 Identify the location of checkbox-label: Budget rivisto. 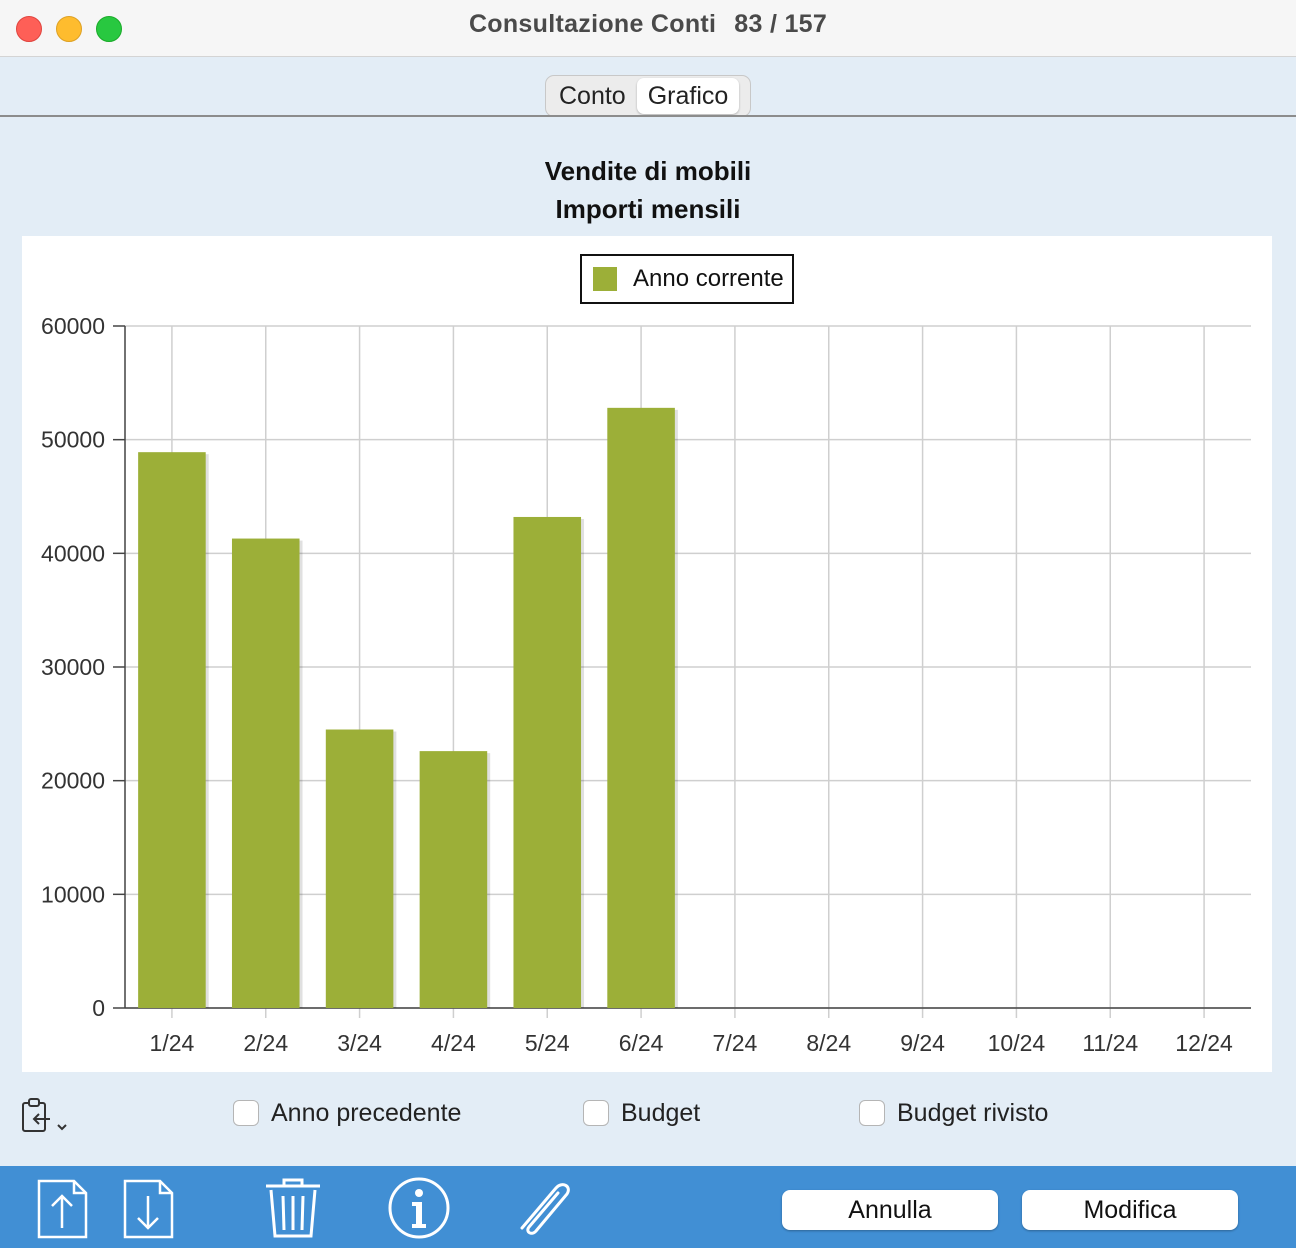
(973, 1112).